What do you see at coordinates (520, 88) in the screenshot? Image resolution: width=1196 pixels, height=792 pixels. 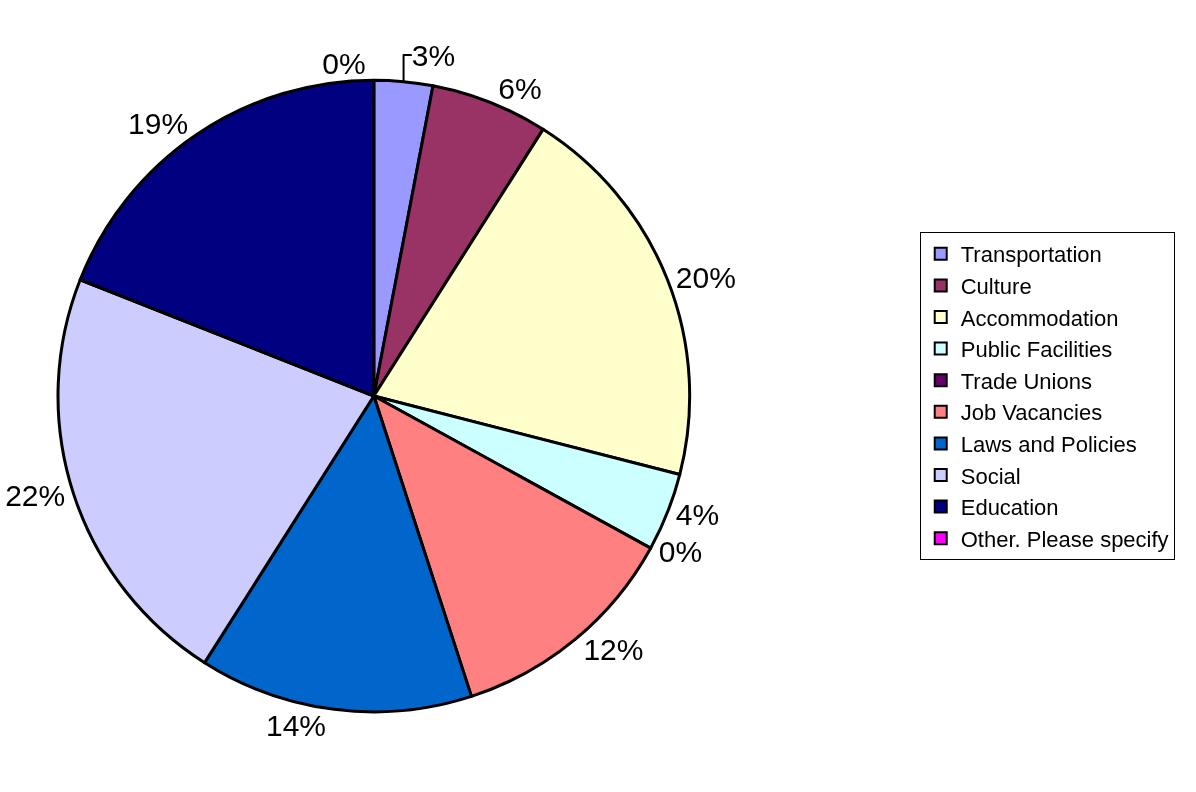 I see `data-label: 6%` at bounding box center [520, 88].